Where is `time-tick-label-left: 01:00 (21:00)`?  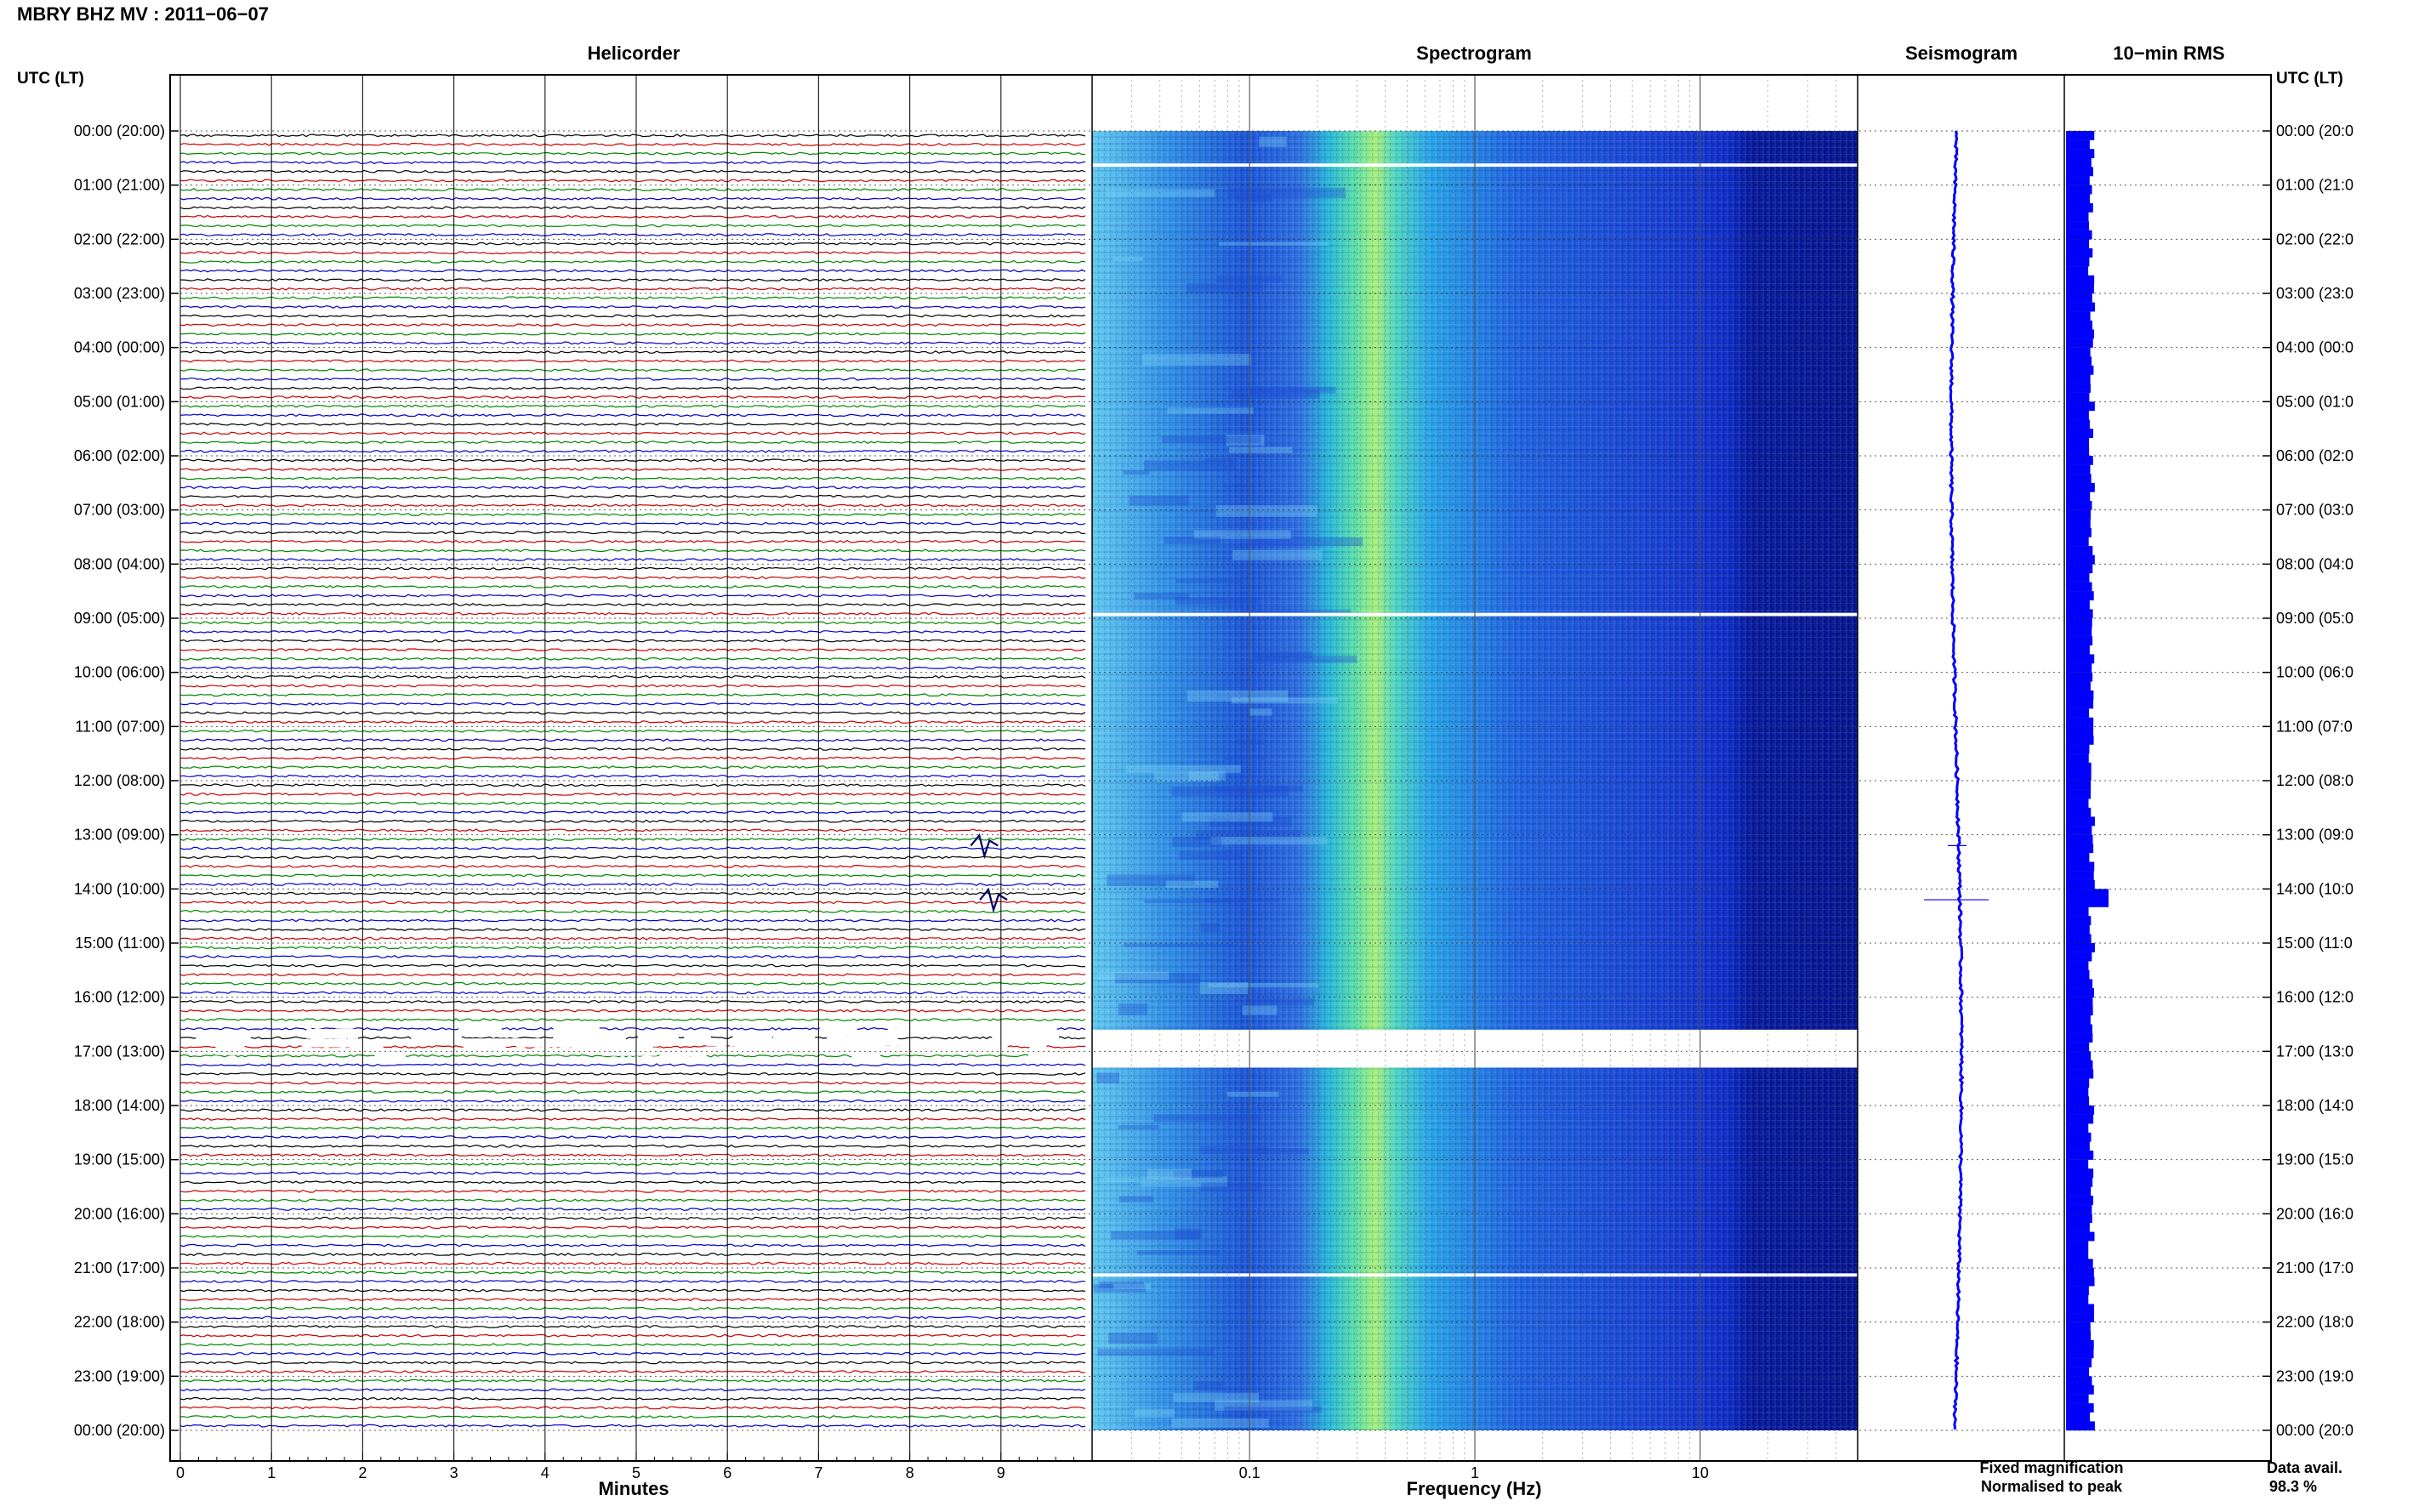 time-tick-label-left: 01:00 (21:00) is located at coordinates (119, 185).